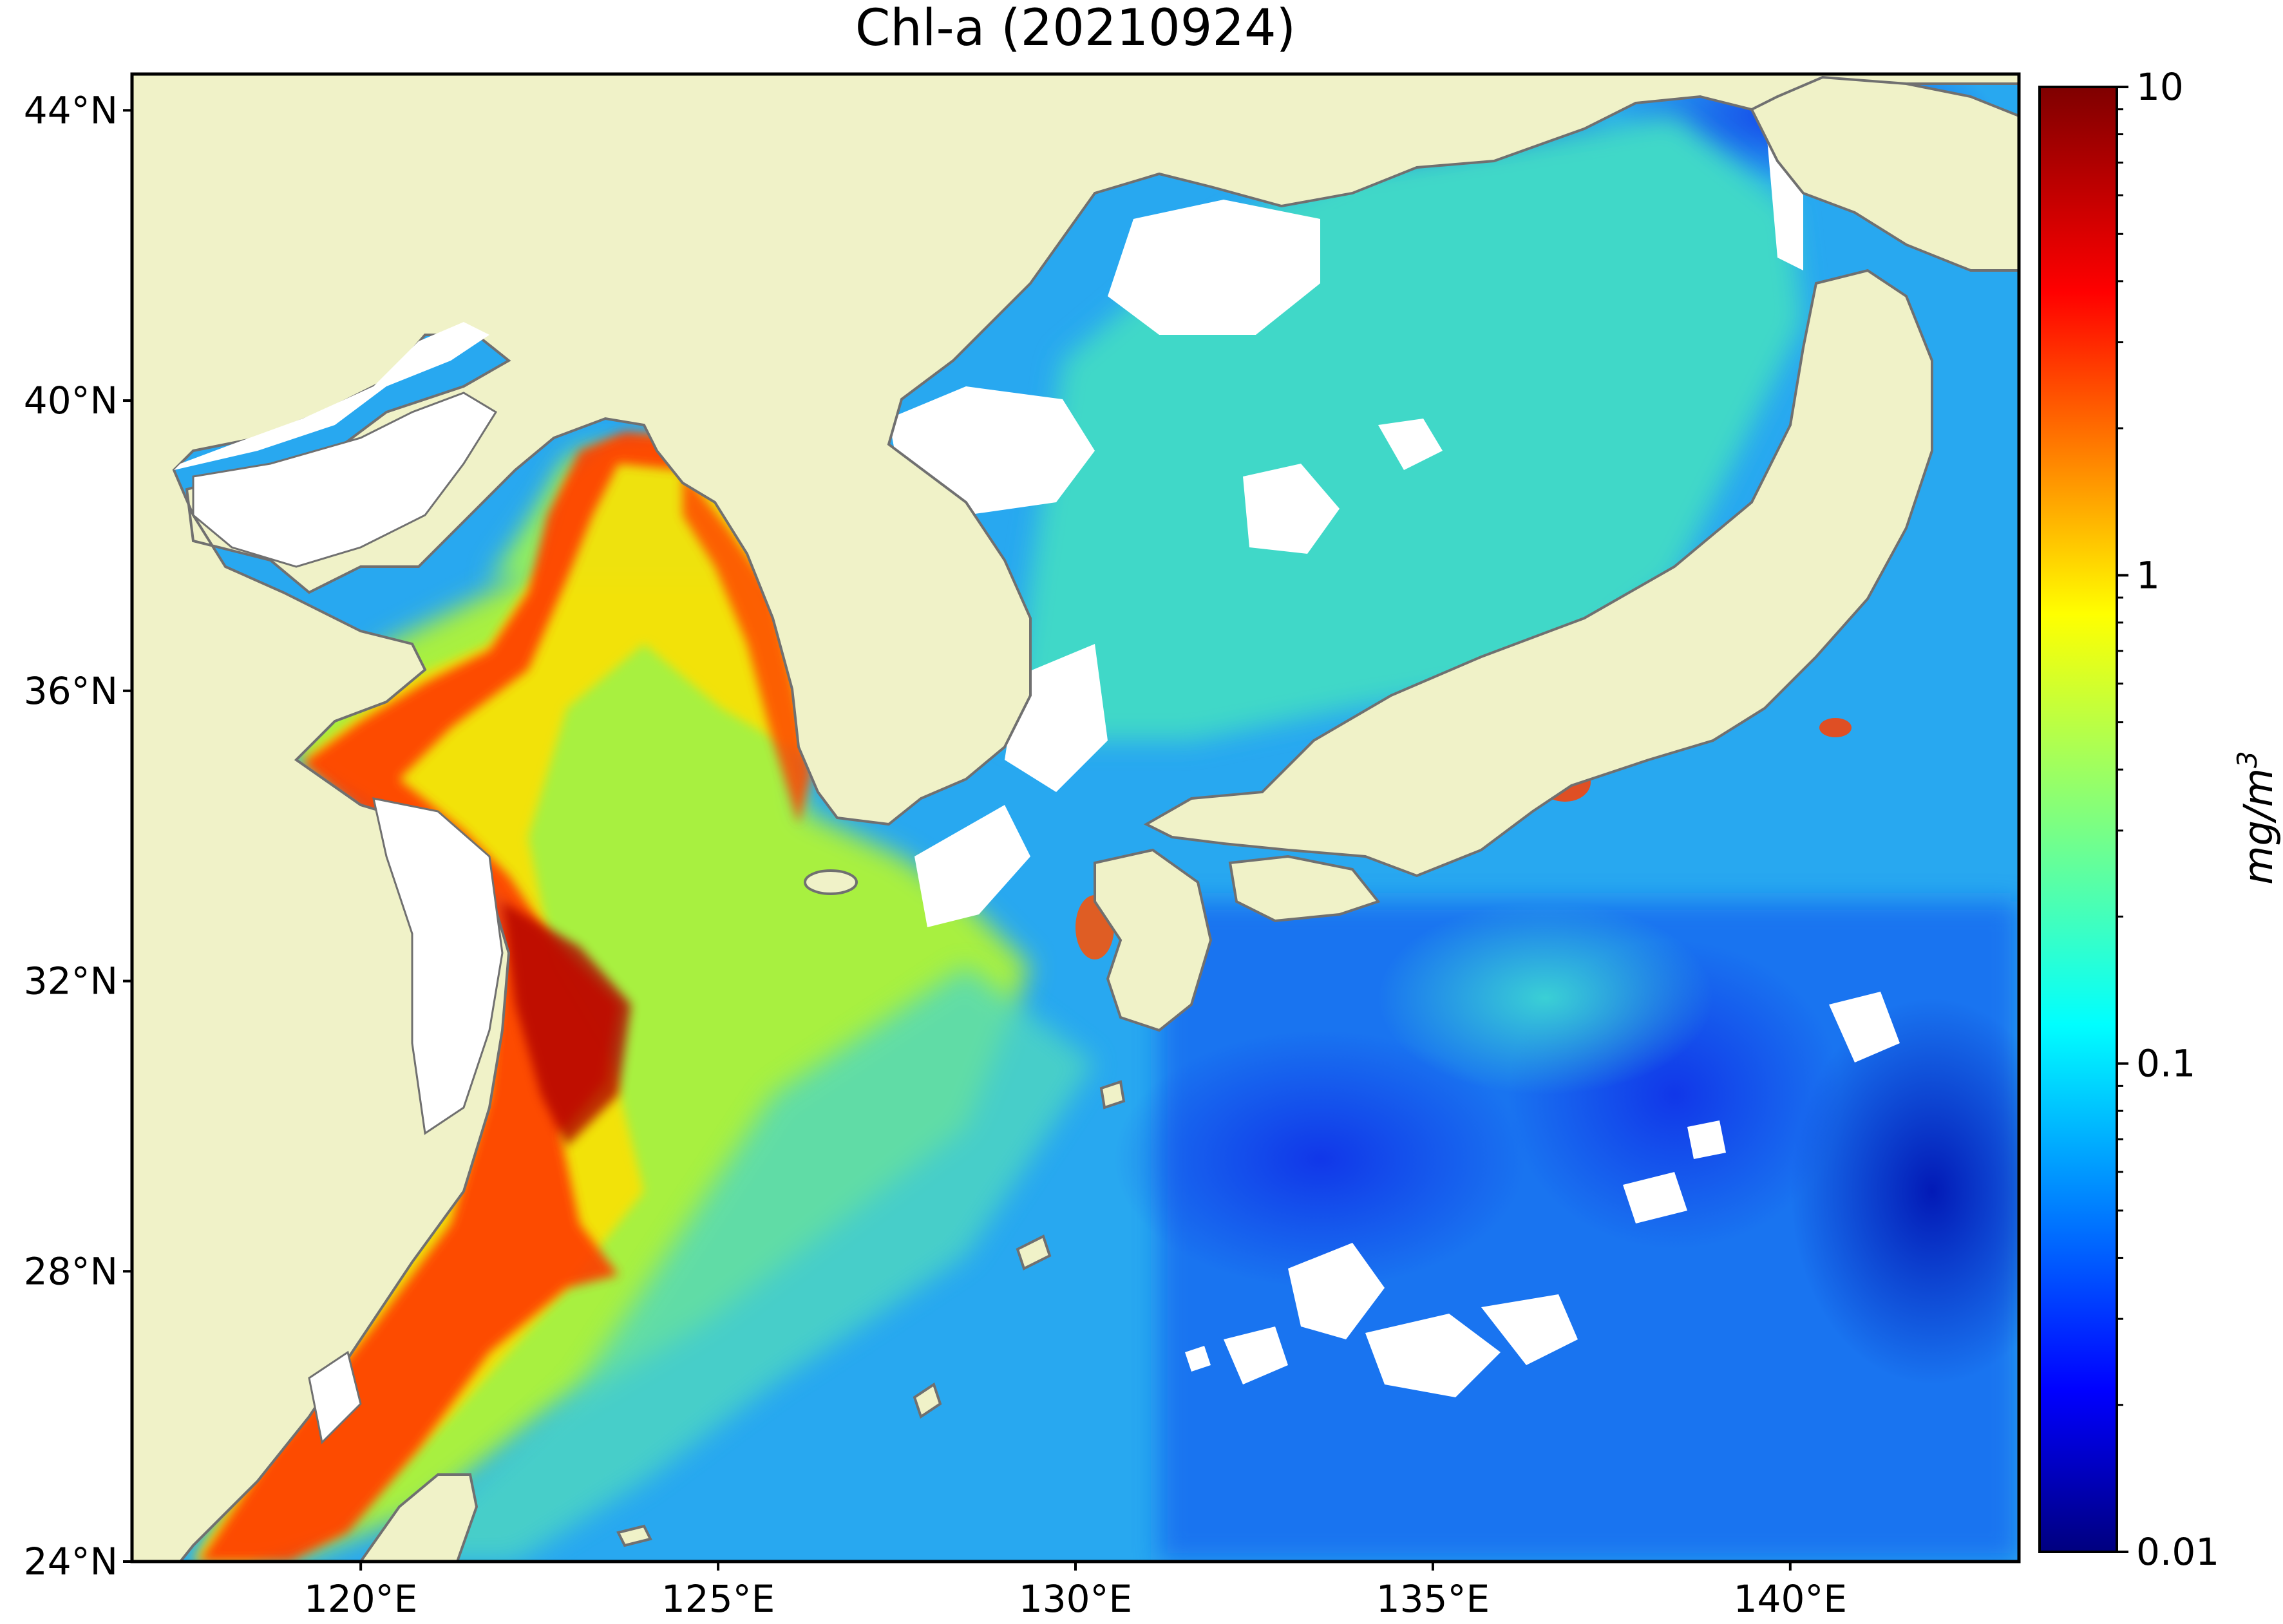 This screenshot has height=1624, width=2283. What do you see at coordinates (718, 1599) in the screenshot?
I see `longitude-tick-label: 125°E` at bounding box center [718, 1599].